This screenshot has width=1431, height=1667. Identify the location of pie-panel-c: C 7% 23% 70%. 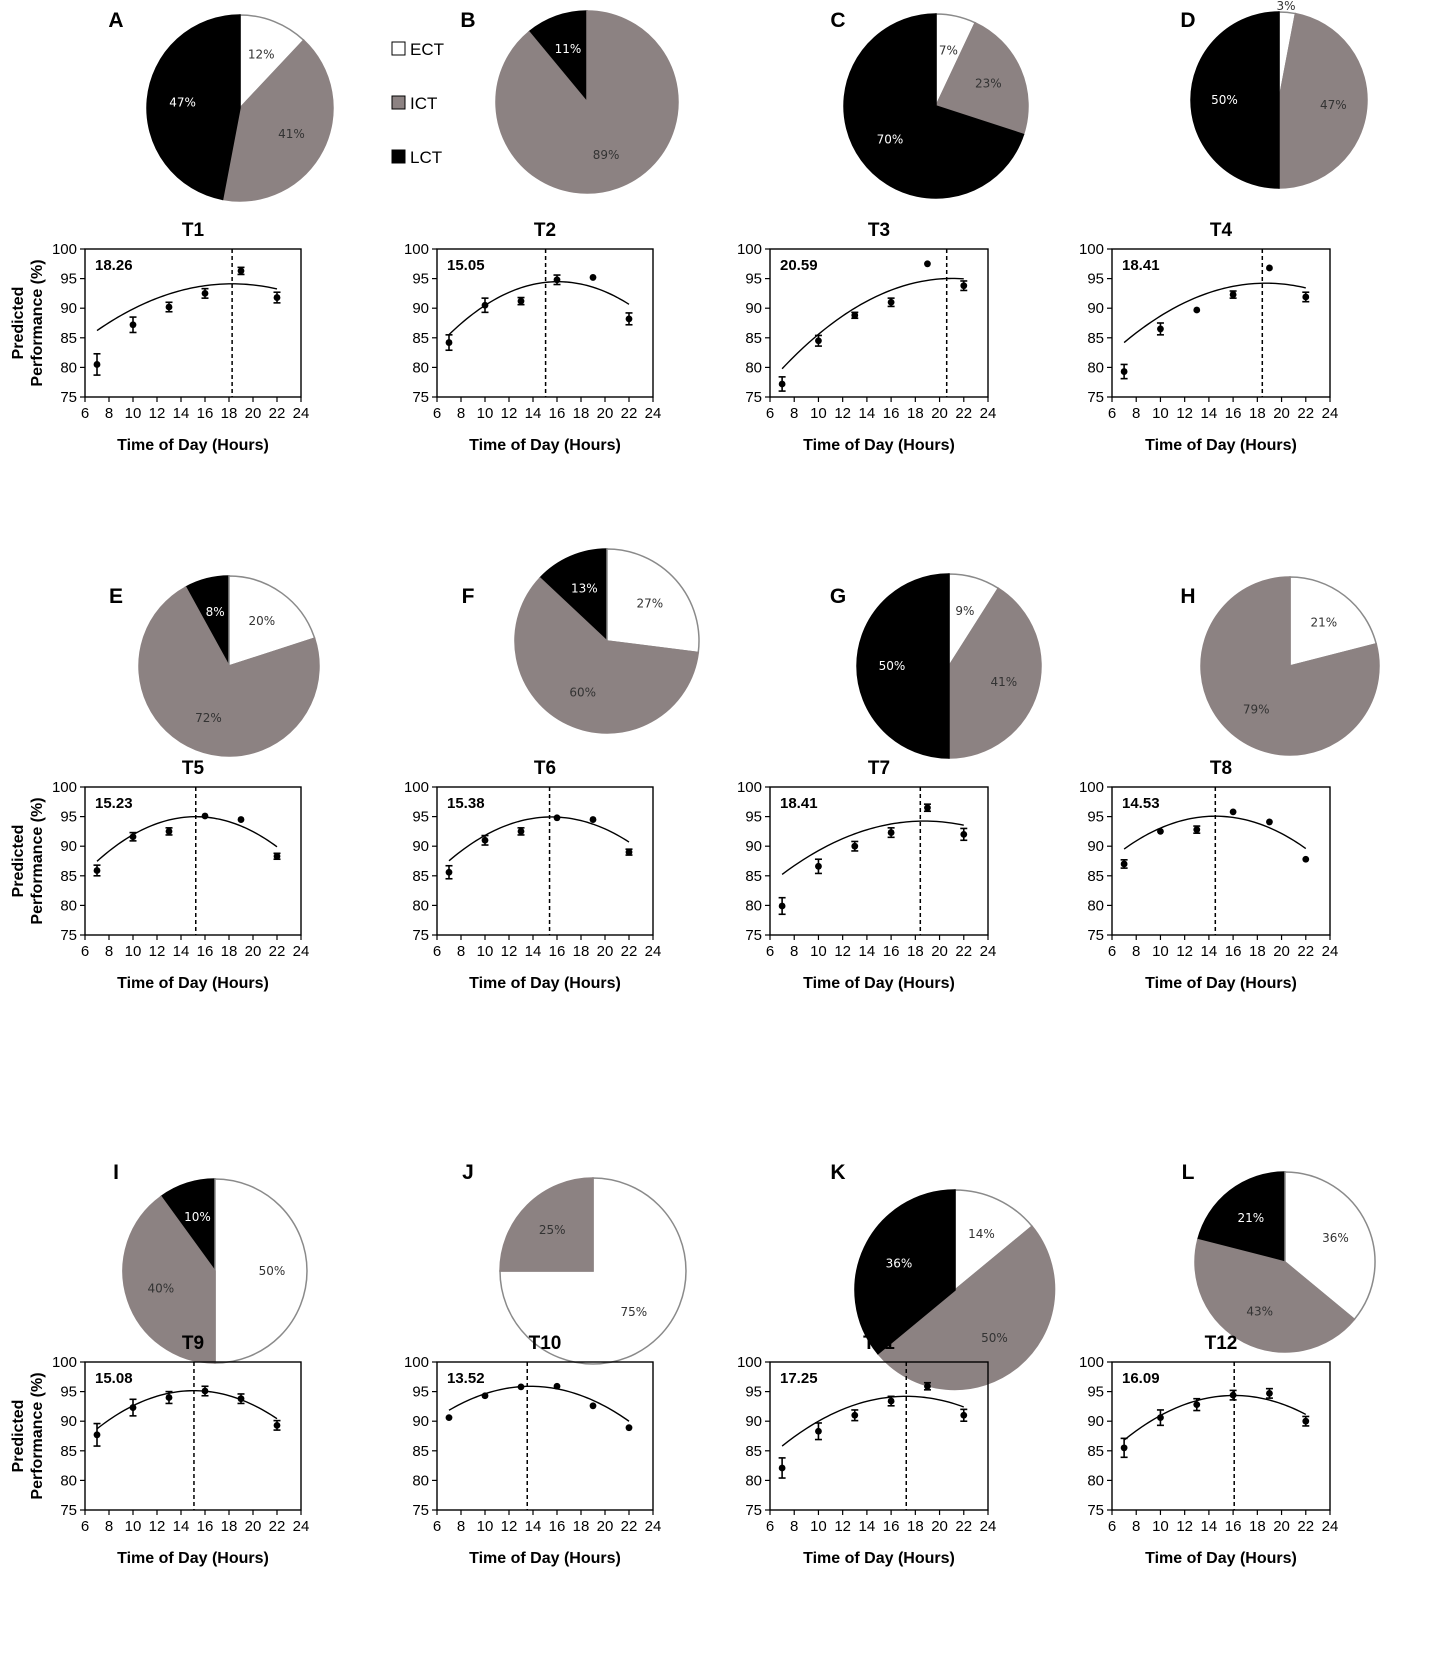
(929, 104).